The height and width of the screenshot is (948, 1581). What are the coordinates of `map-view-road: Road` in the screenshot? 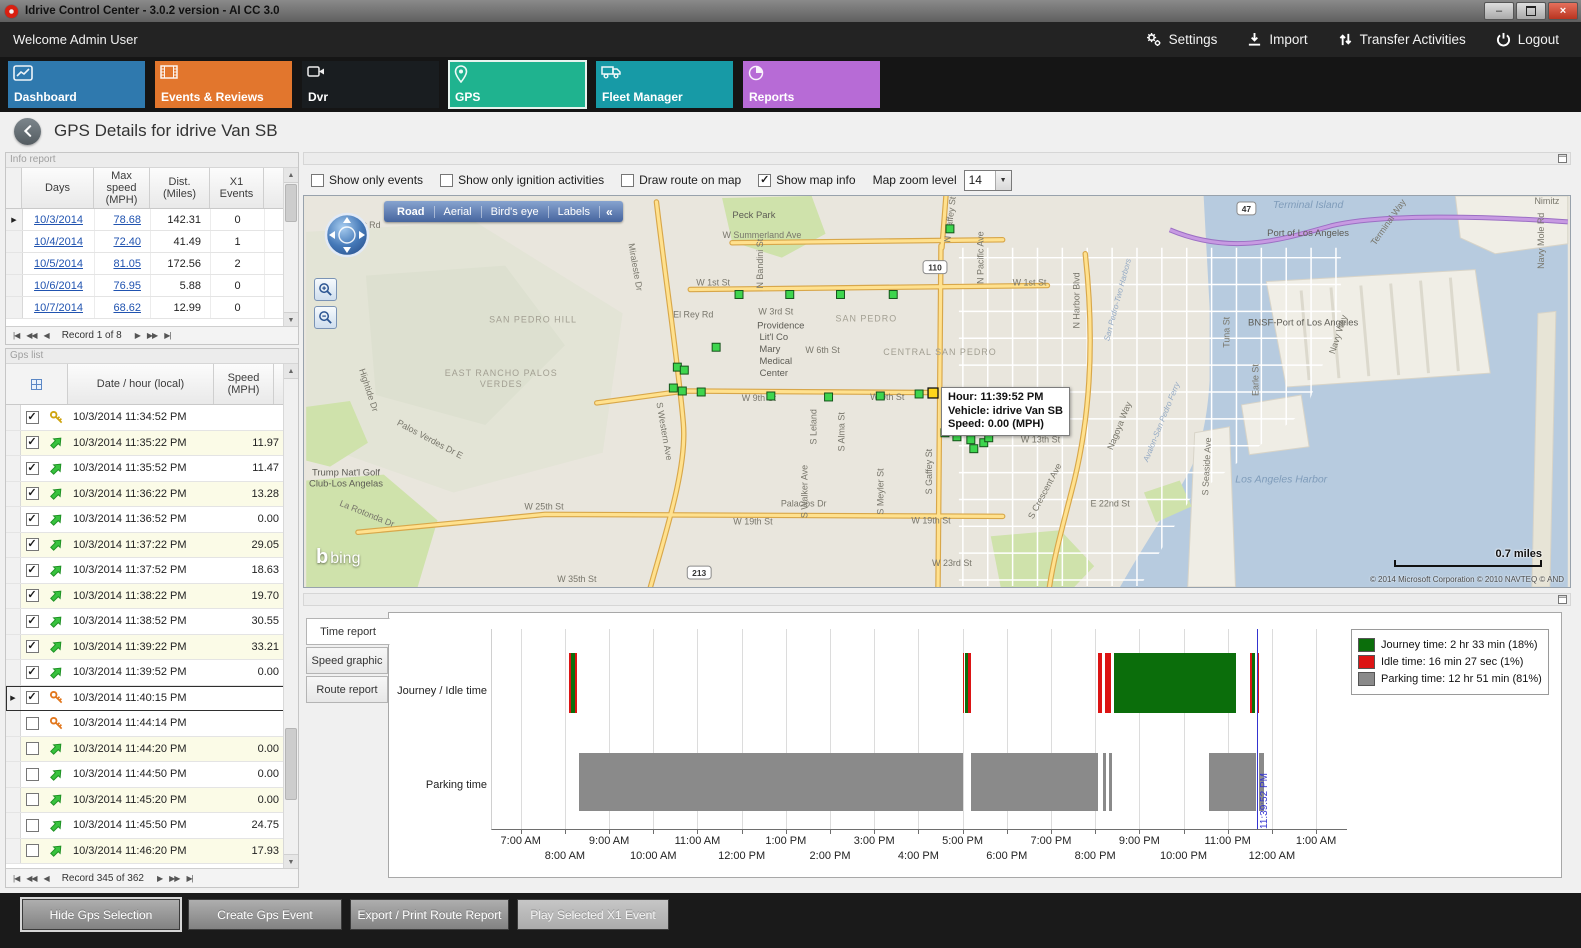 It's located at (411, 211).